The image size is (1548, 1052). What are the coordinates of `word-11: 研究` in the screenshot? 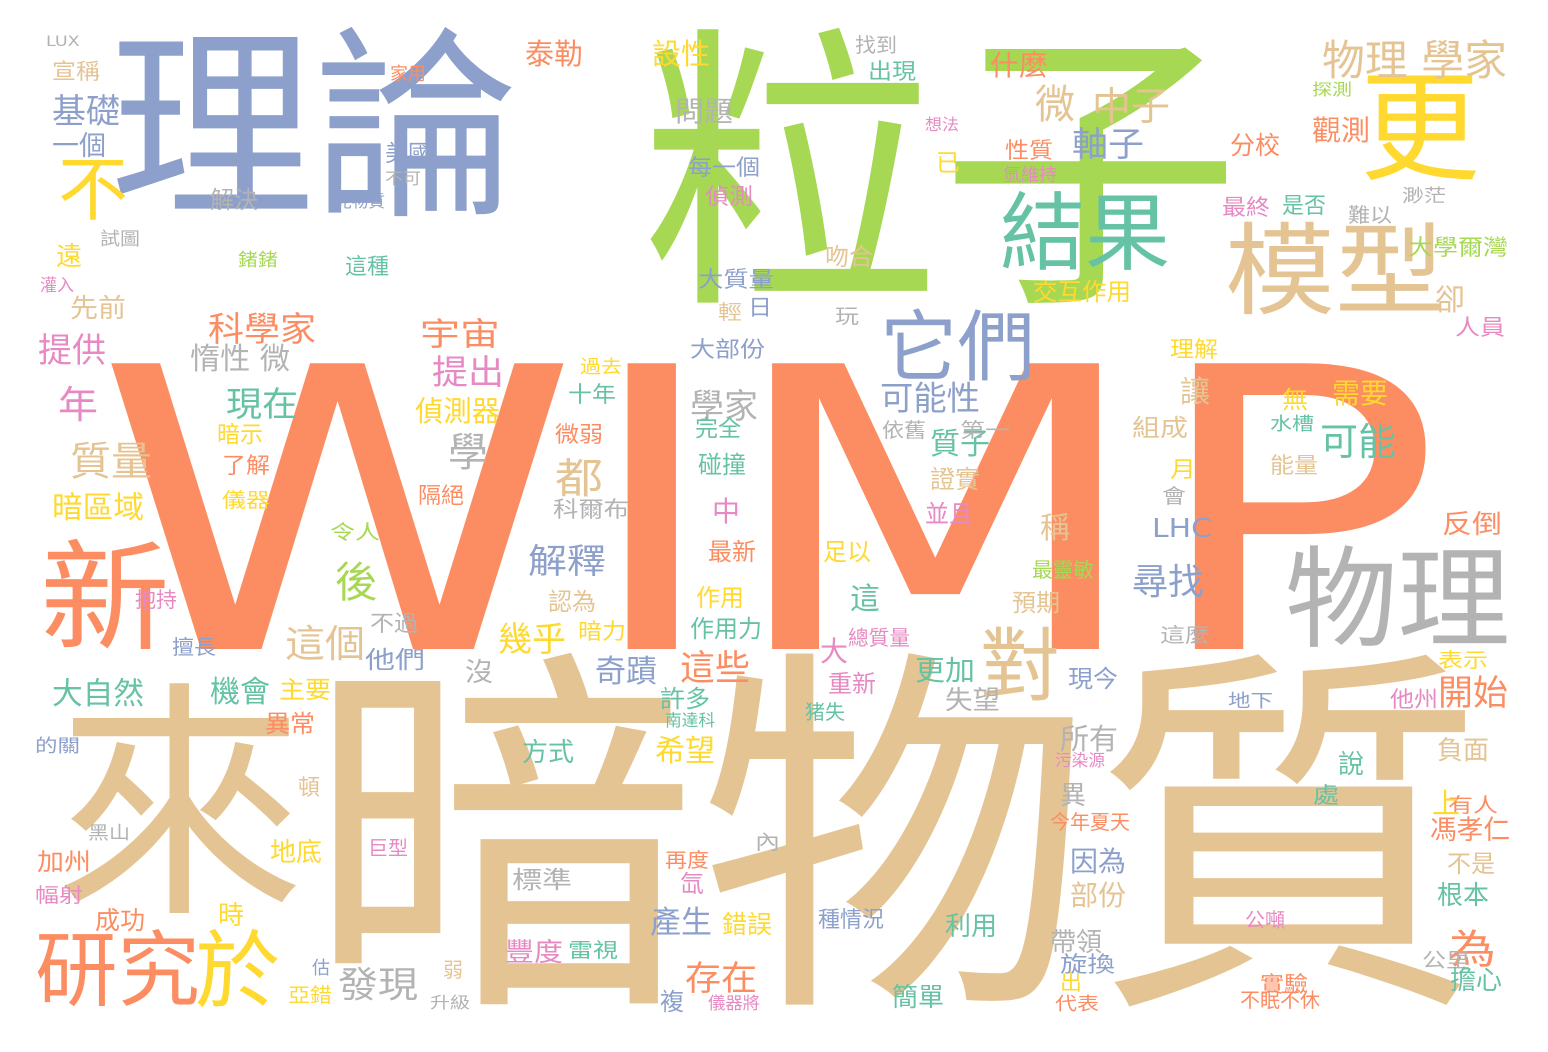 It's located at (117, 971).